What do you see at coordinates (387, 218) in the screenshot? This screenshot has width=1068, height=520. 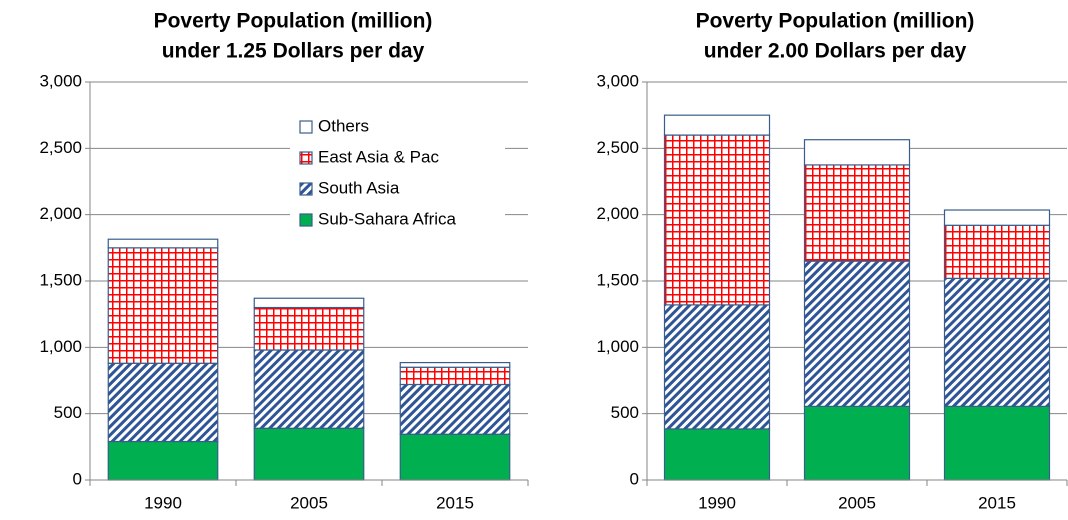 I see `legend-label: Sub-Sahara Africa` at bounding box center [387, 218].